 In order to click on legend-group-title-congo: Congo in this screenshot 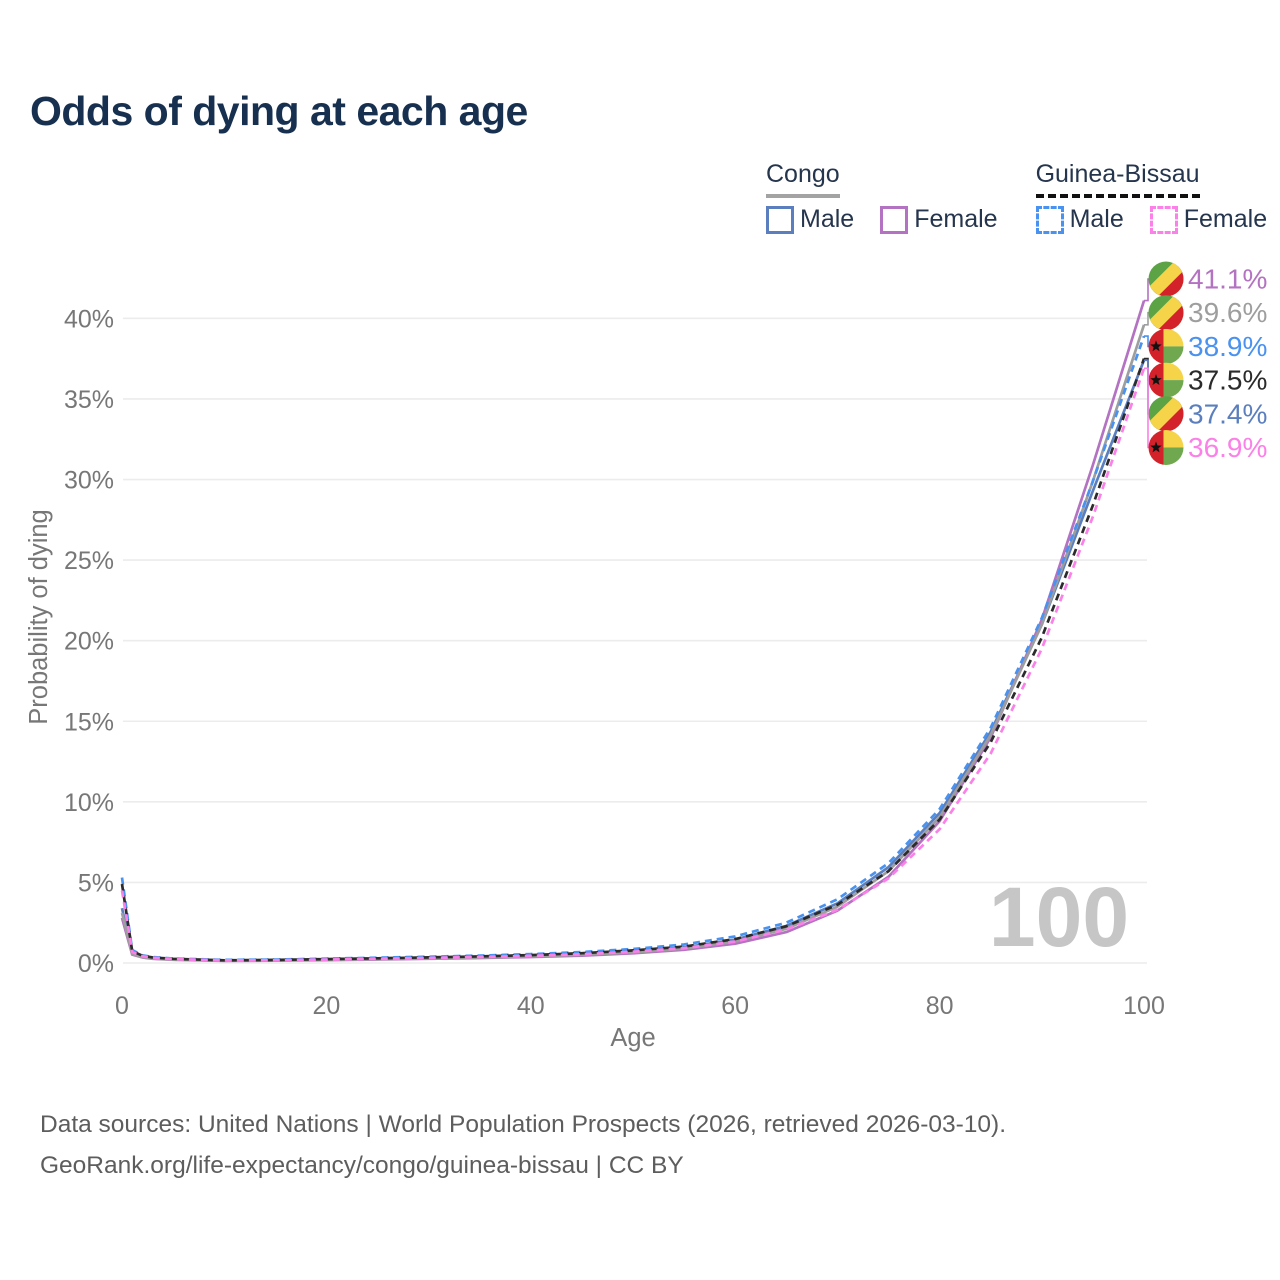, I will do `click(803, 179)`.